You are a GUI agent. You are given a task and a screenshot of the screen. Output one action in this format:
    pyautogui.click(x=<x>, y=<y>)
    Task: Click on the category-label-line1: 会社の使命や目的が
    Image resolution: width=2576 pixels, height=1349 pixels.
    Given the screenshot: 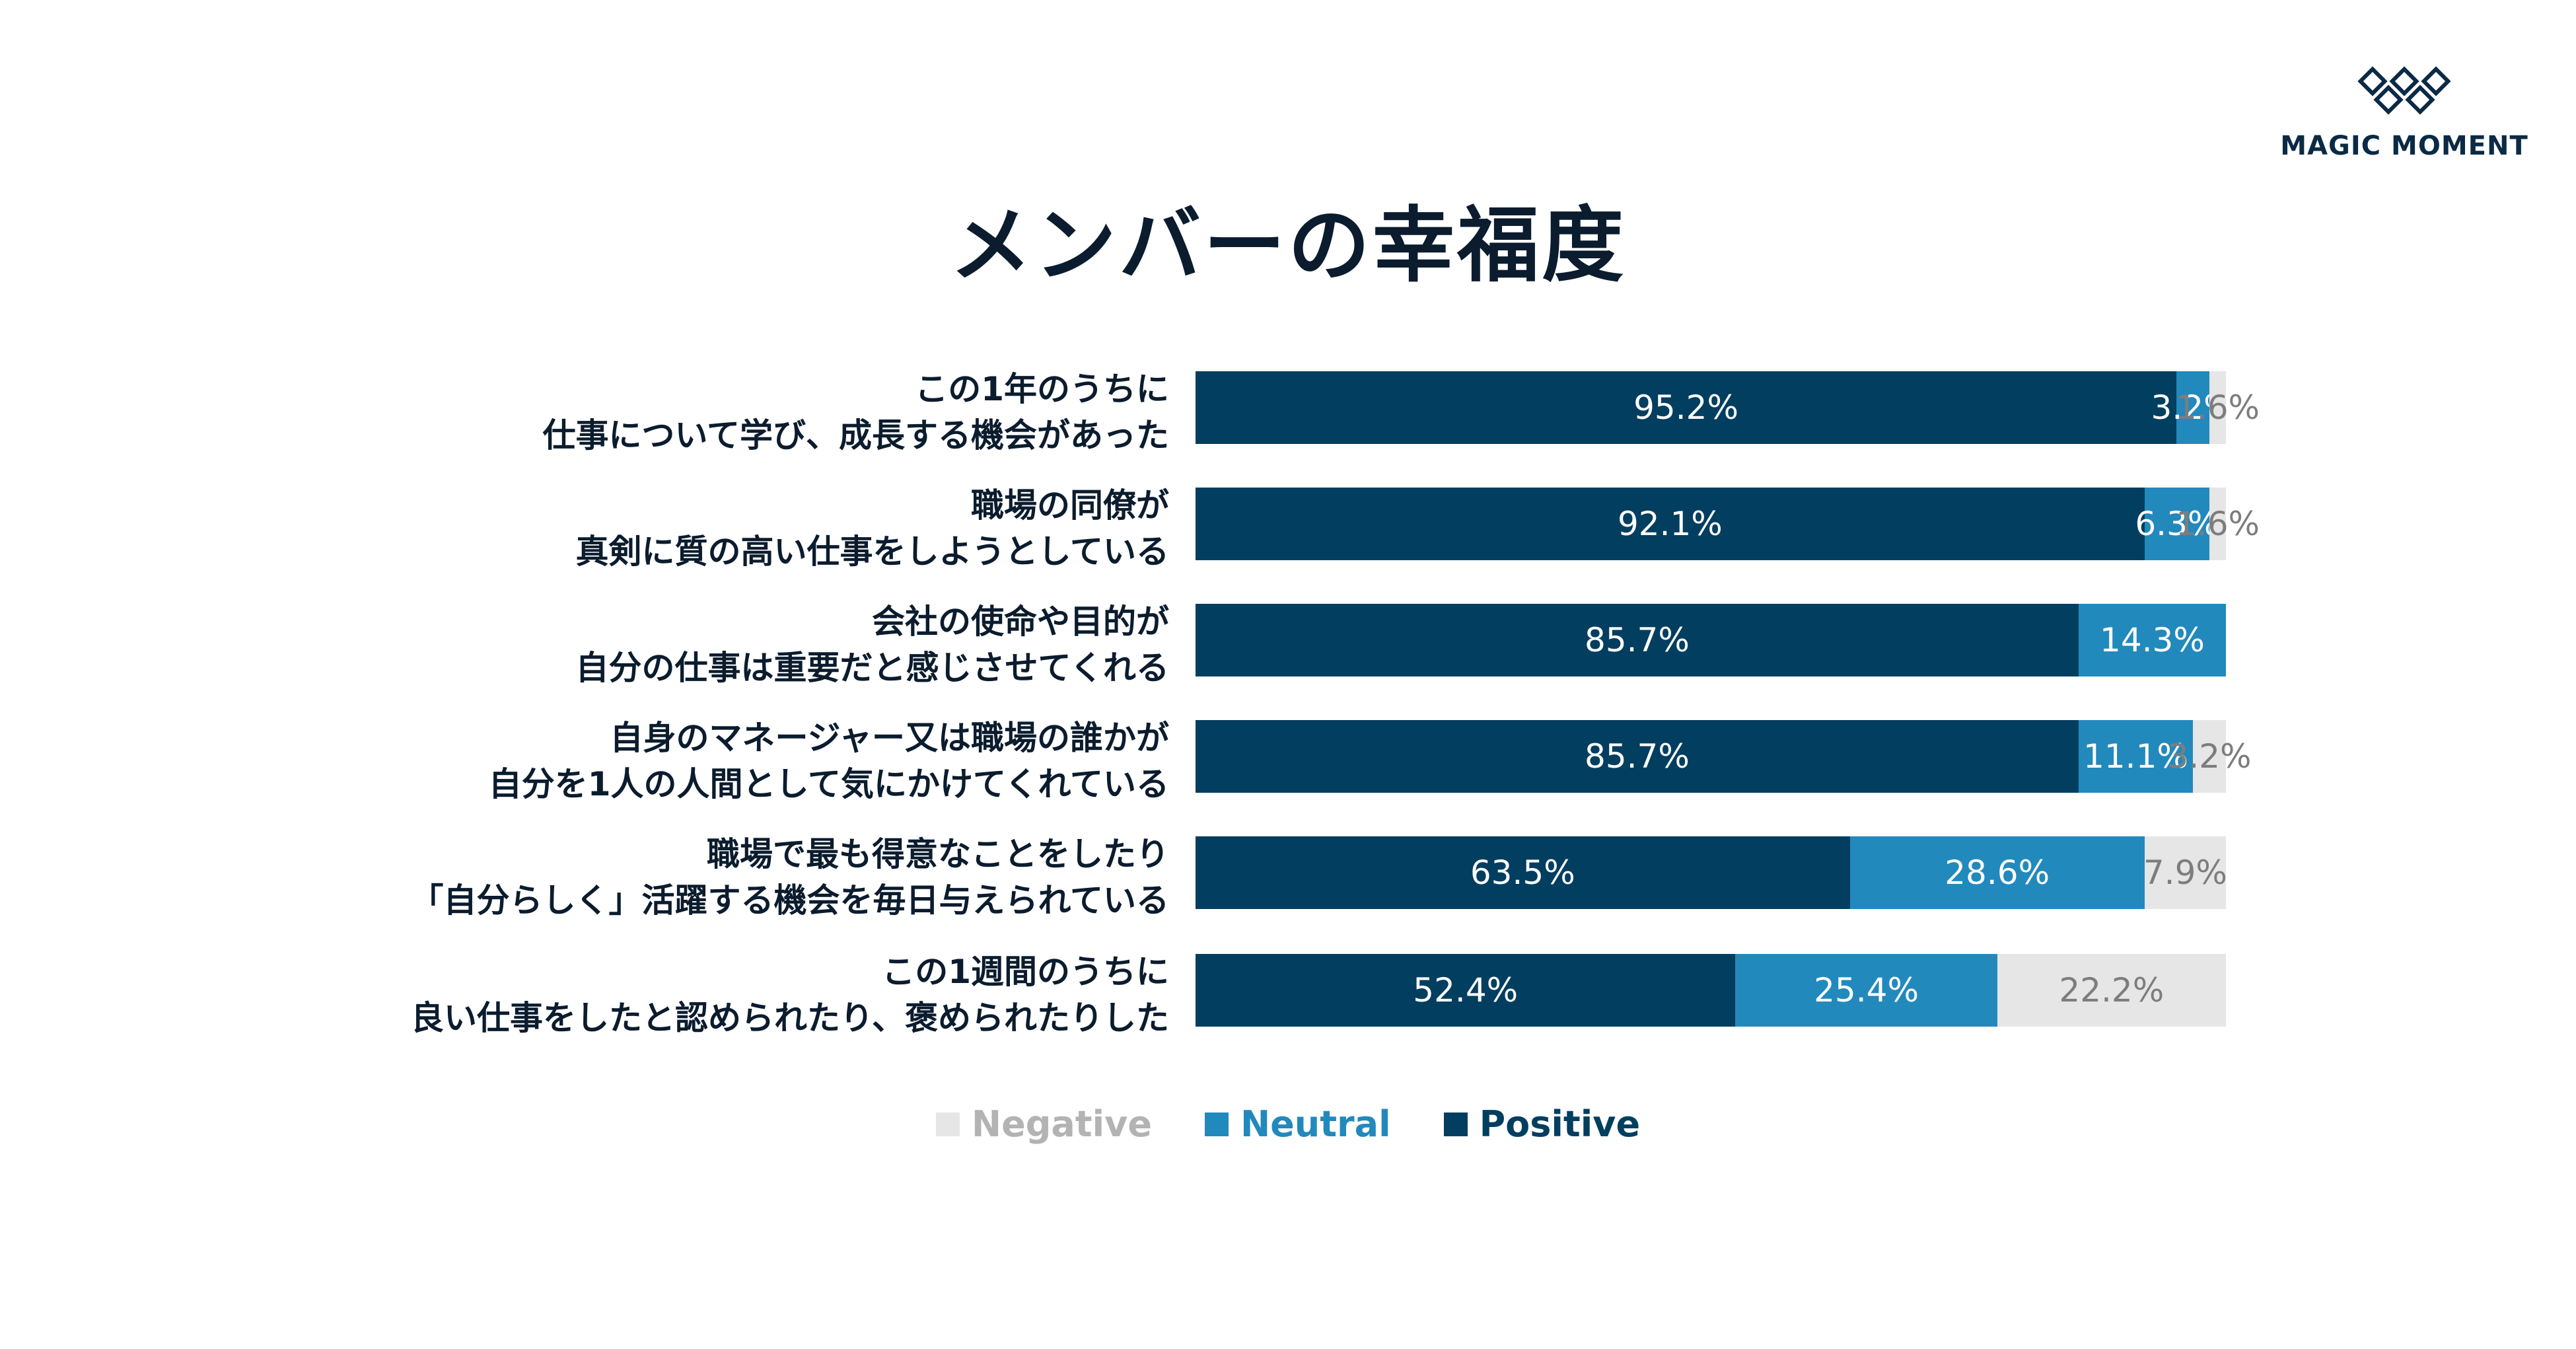 What is the action you would take?
    pyautogui.click(x=1021, y=621)
    